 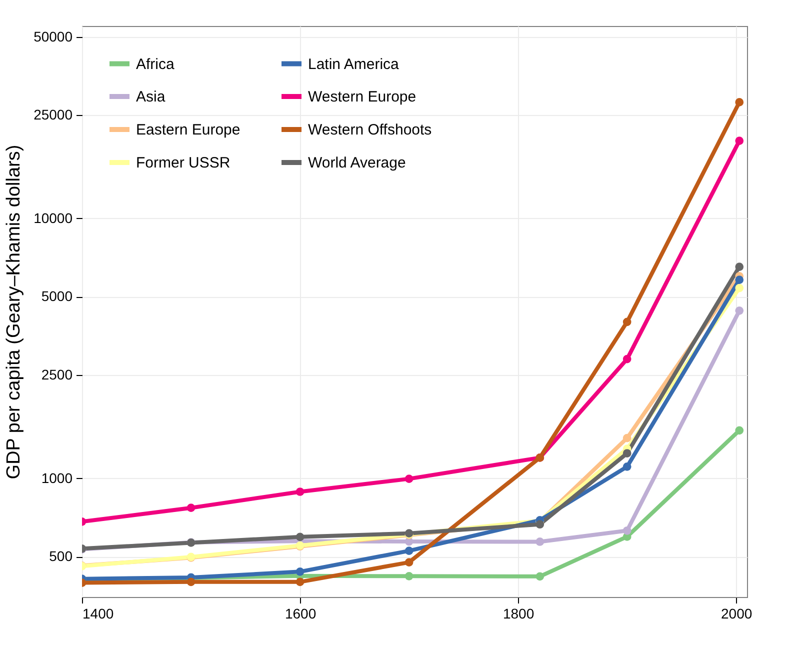 What do you see at coordinates (57, 478) in the screenshot?
I see `y-tick-label: 1000` at bounding box center [57, 478].